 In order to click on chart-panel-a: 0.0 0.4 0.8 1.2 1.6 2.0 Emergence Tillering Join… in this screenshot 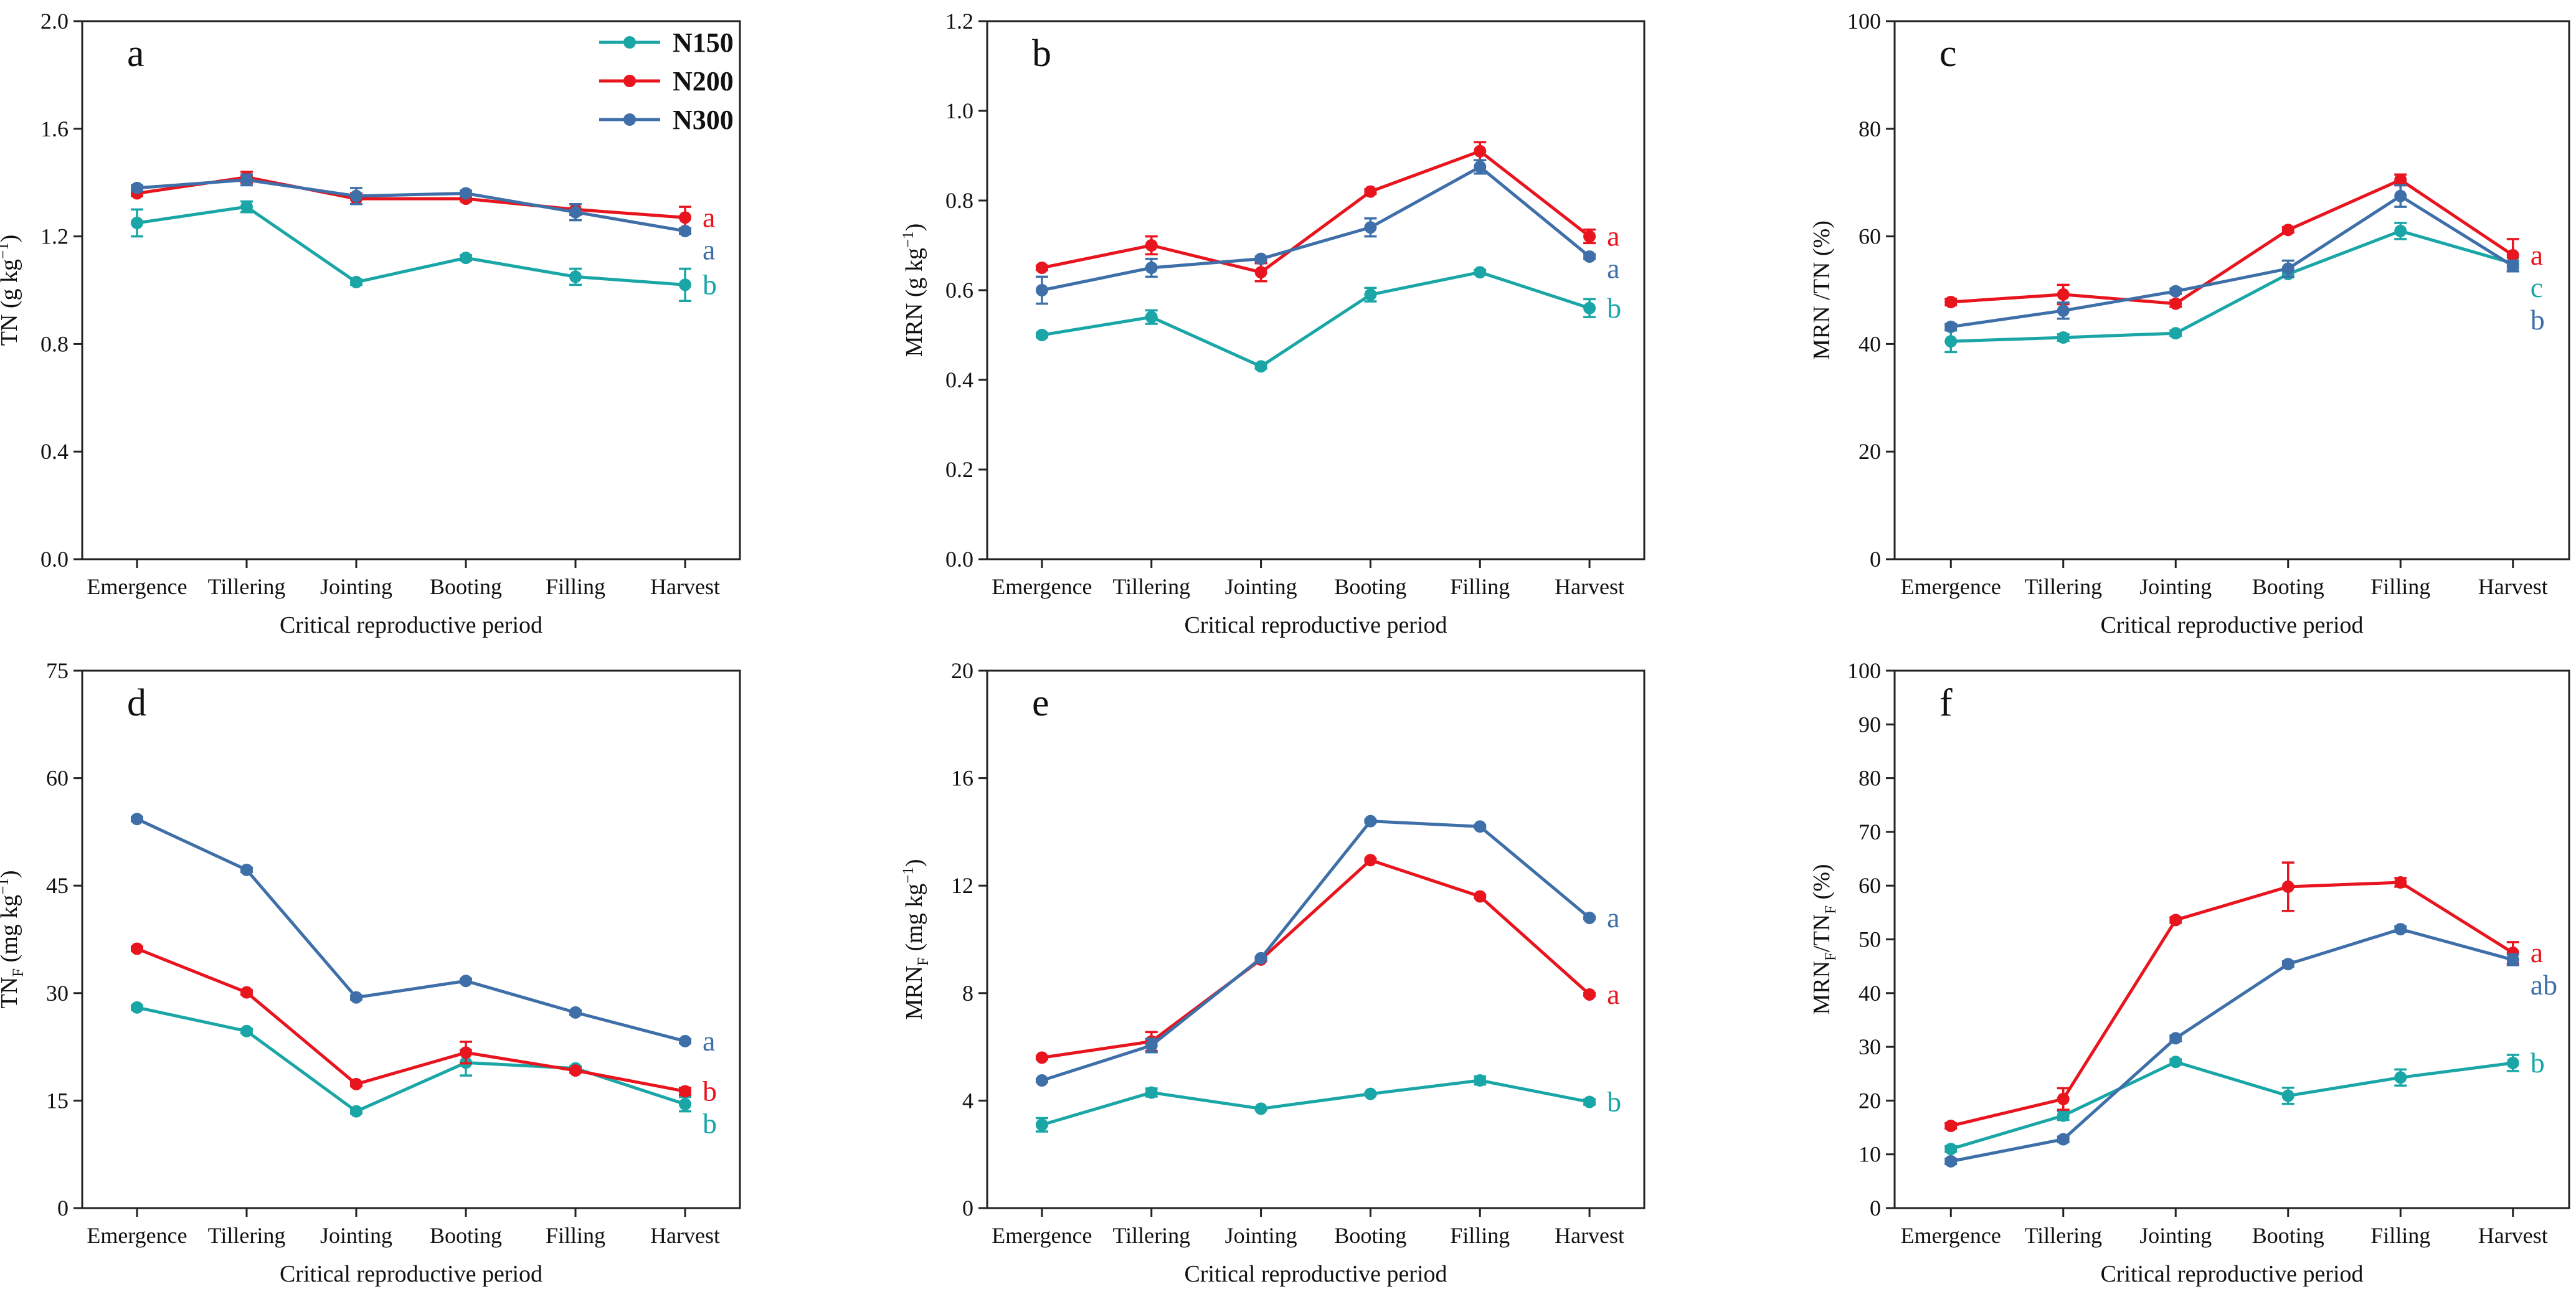, I will do `click(370, 323)`.